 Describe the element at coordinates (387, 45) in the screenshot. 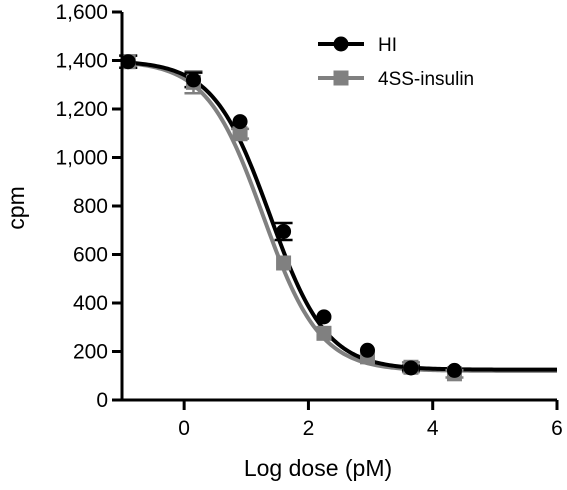

I see `legend-label: HI` at that location.